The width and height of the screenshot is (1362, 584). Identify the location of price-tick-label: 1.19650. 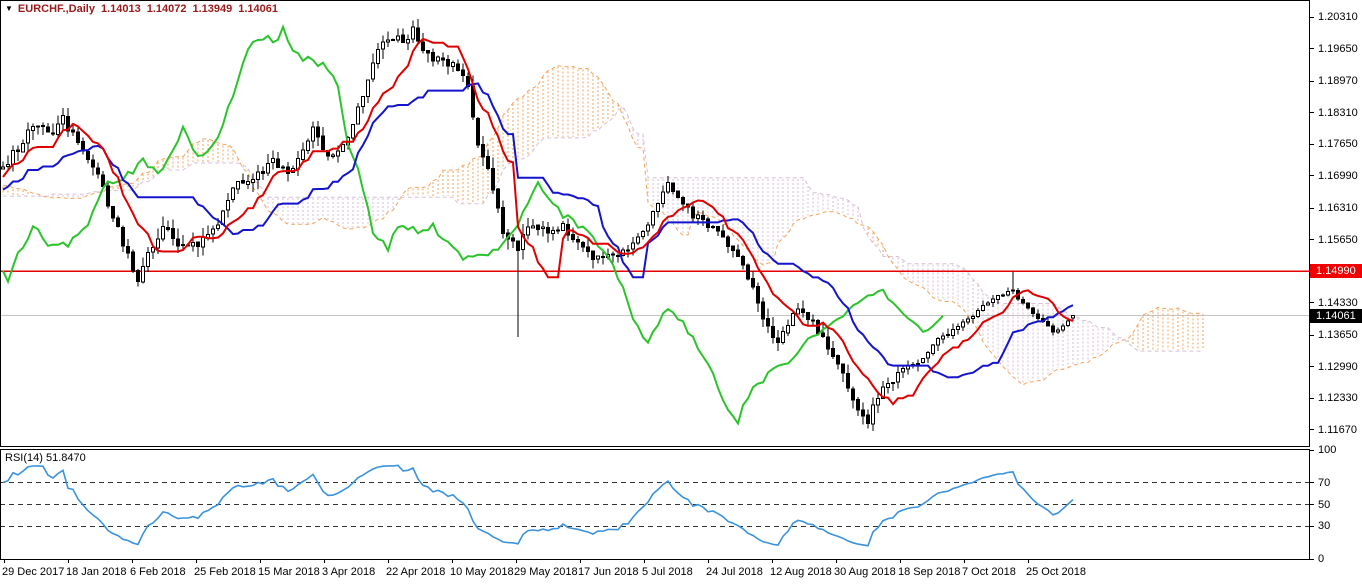
(1338, 48).